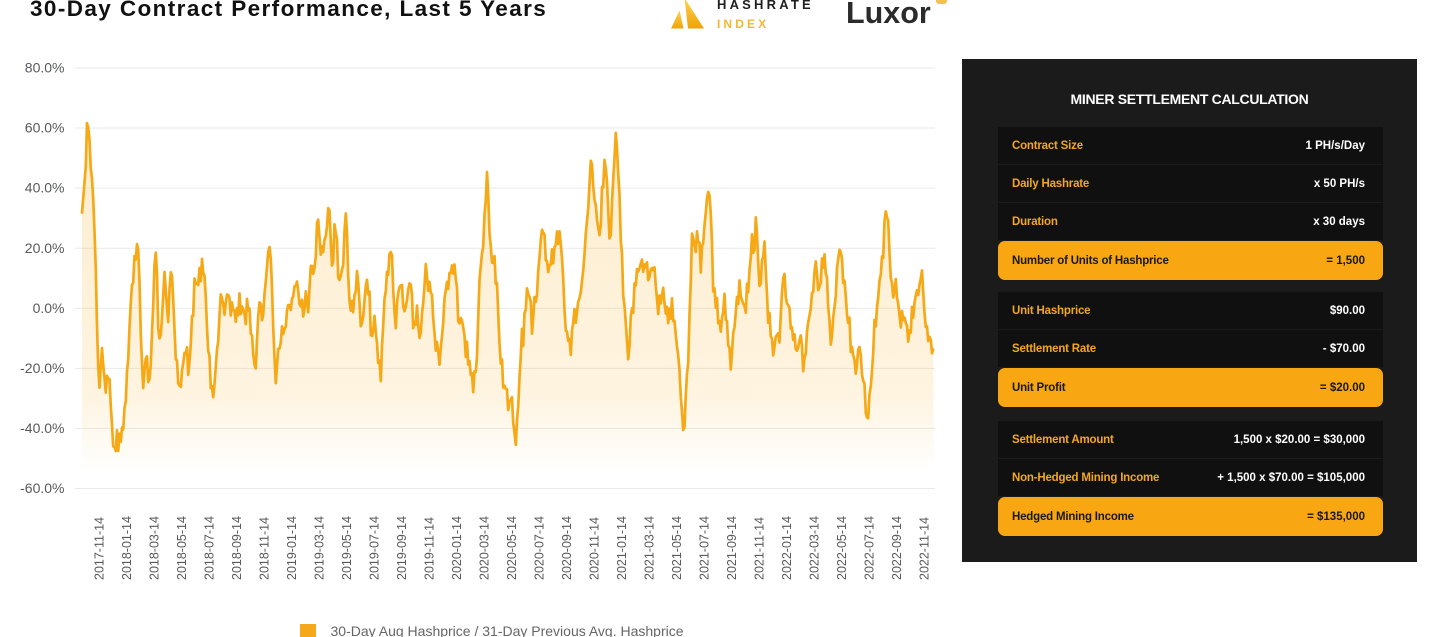 The image size is (1440, 637). What do you see at coordinates (484, 548) in the screenshot?
I see `svg-text: 2020-03-14` at bounding box center [484, 548].